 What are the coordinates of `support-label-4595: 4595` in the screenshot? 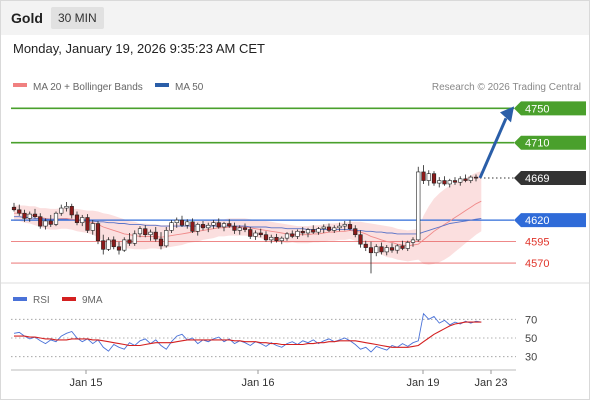 It's located at (537, 243).